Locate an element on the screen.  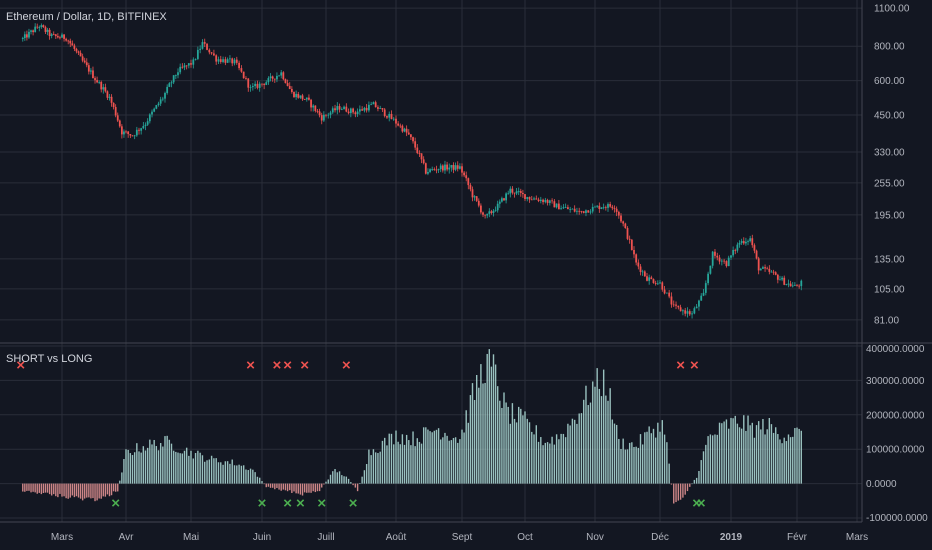
short-signal-marker is located at coordinates (304, 365).